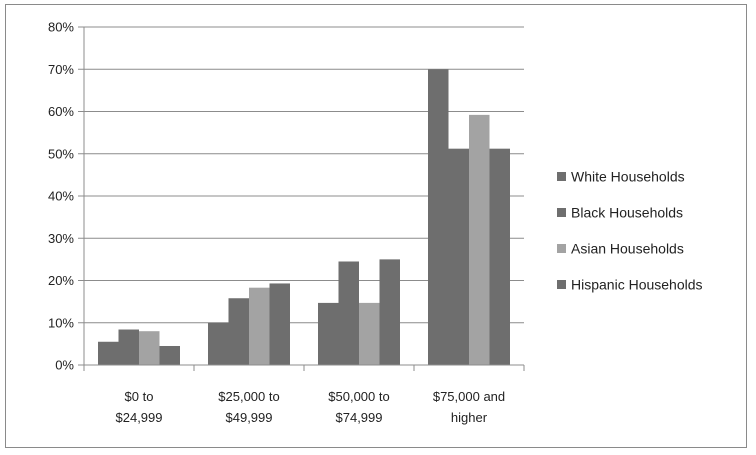  What do you see at coordinates (139, 417) in the screenshot?
I see `x-tick-label-line: $24,999` at bounding box center [139, 417].